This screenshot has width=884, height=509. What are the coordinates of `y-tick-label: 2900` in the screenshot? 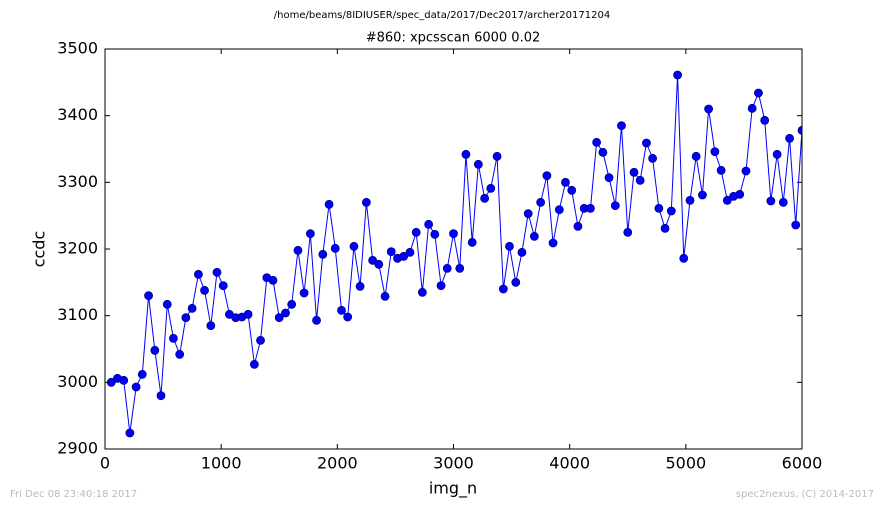 It's located at (77, 448).